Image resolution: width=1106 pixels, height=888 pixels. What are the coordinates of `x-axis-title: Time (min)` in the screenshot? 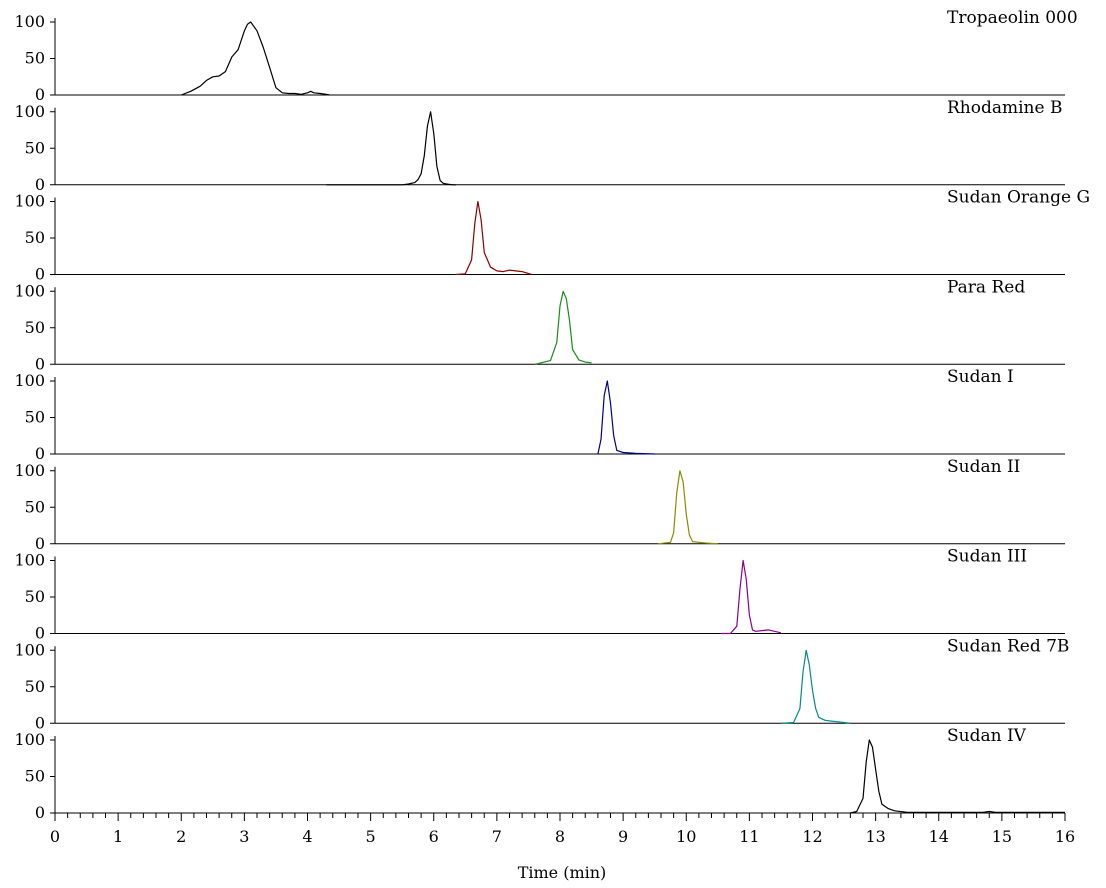 It's located at (562, 872).